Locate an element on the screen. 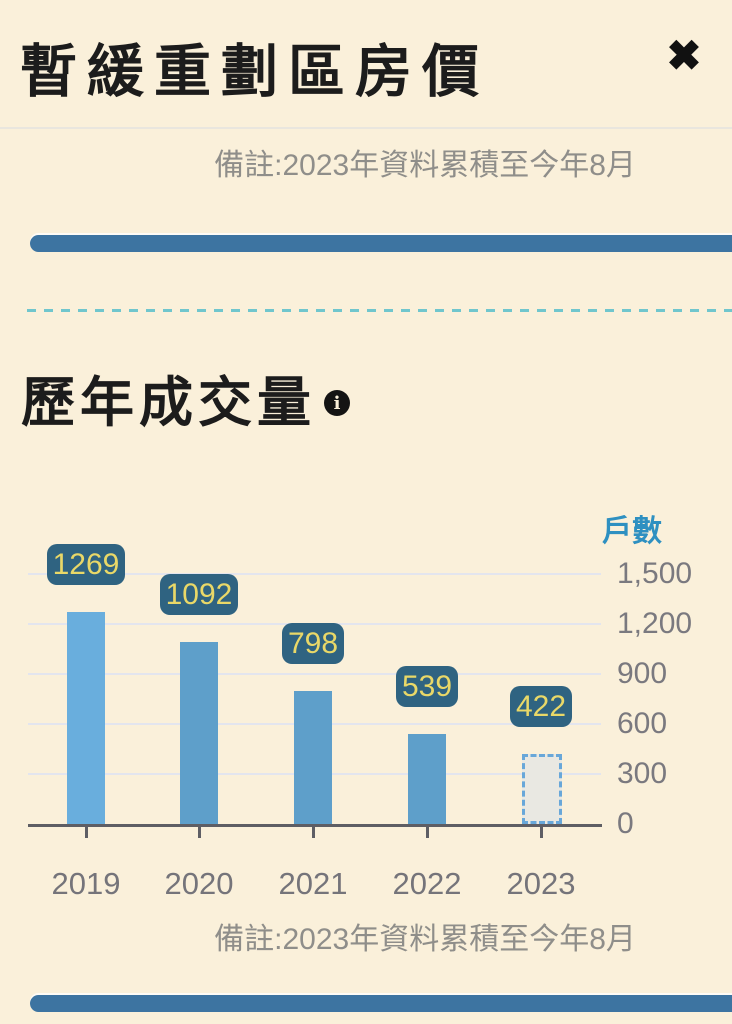 This screenshot has width=732, height=1024. y-tick-label: 0 is located at coordinates (625, 823).